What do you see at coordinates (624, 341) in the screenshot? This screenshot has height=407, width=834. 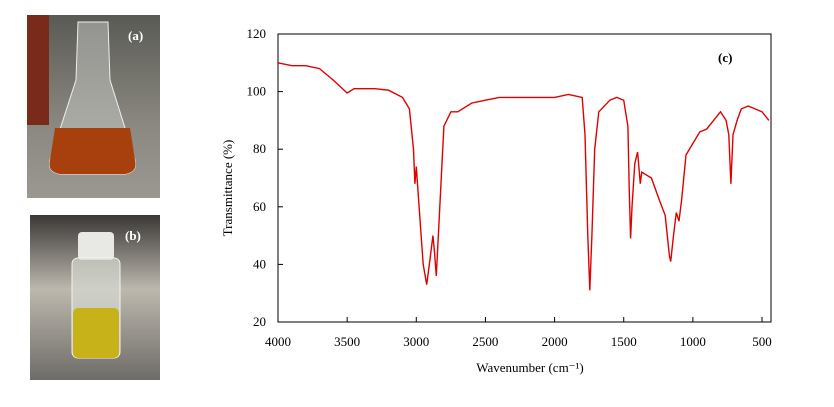 I see `x-tick-label: 1500` at bounding box center [624, 341].